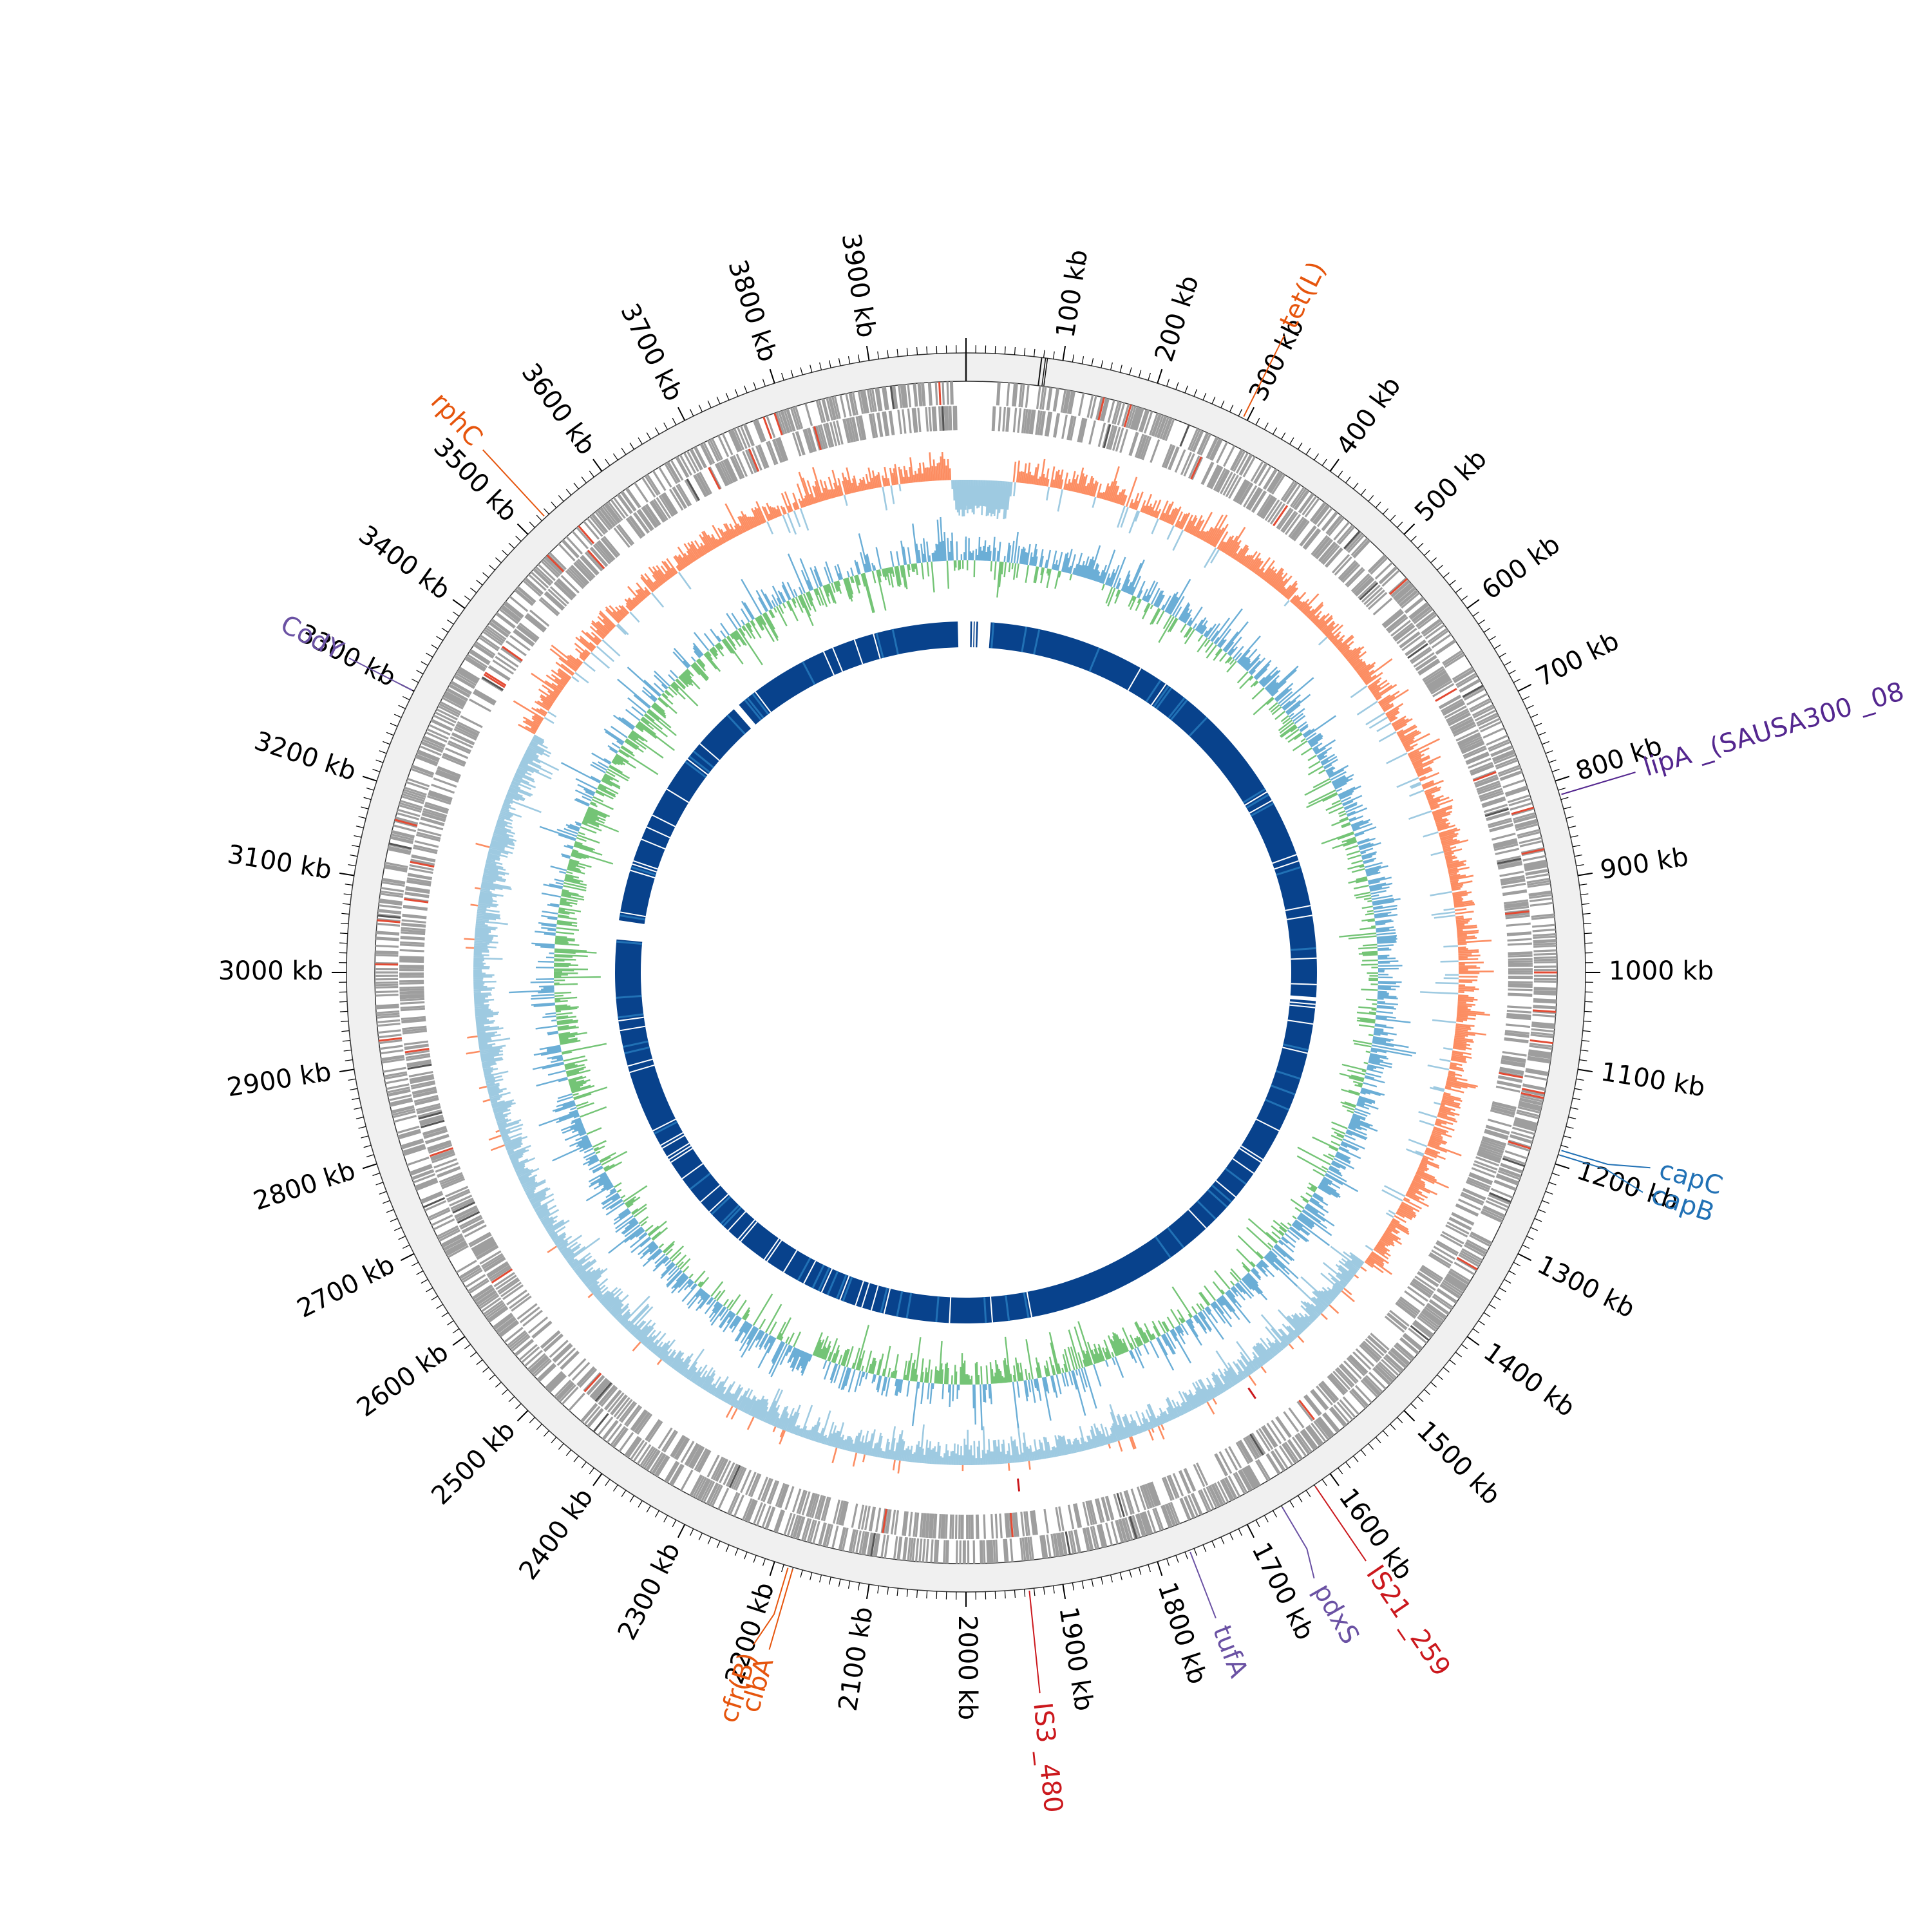  I want to click on tick-label: 2100 kb, so click(856, 1659).